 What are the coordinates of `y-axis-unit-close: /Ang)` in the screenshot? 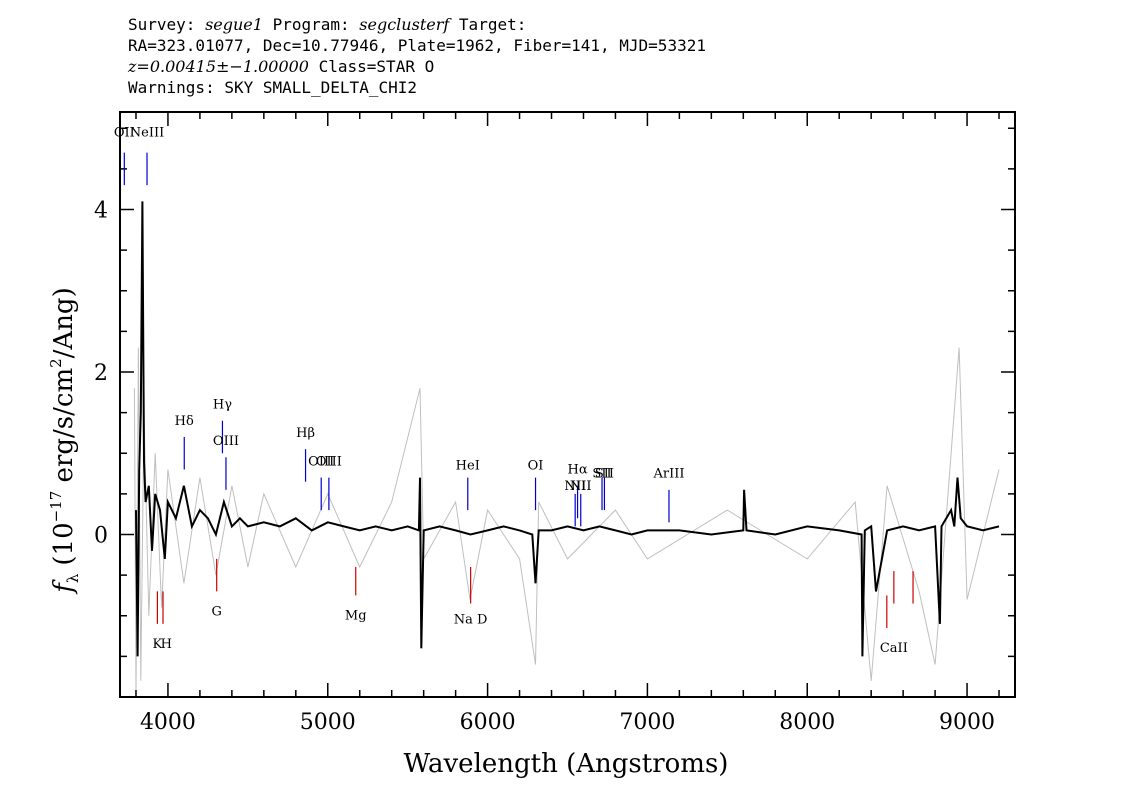 It's located at (64, 322).